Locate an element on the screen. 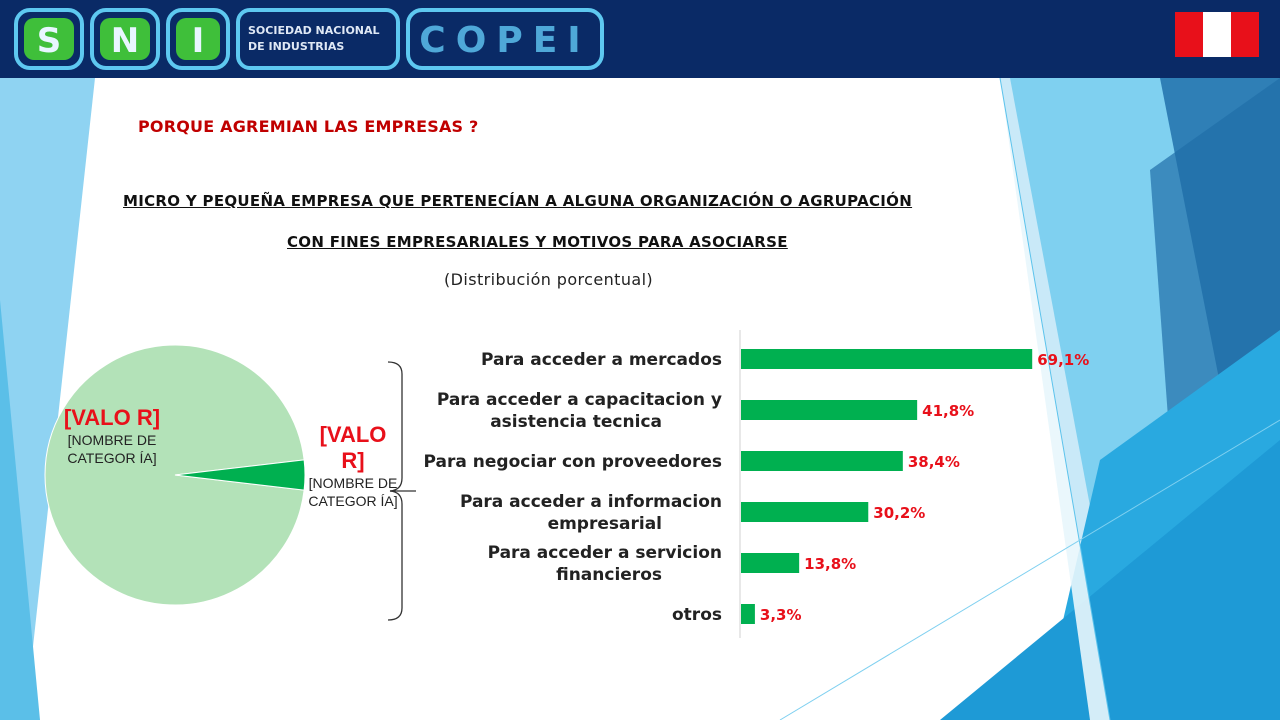 This screenshot has height=720, width=1280. bar-category-label: Para acceder a informacion empresarial is located at coordinates (591, 513).